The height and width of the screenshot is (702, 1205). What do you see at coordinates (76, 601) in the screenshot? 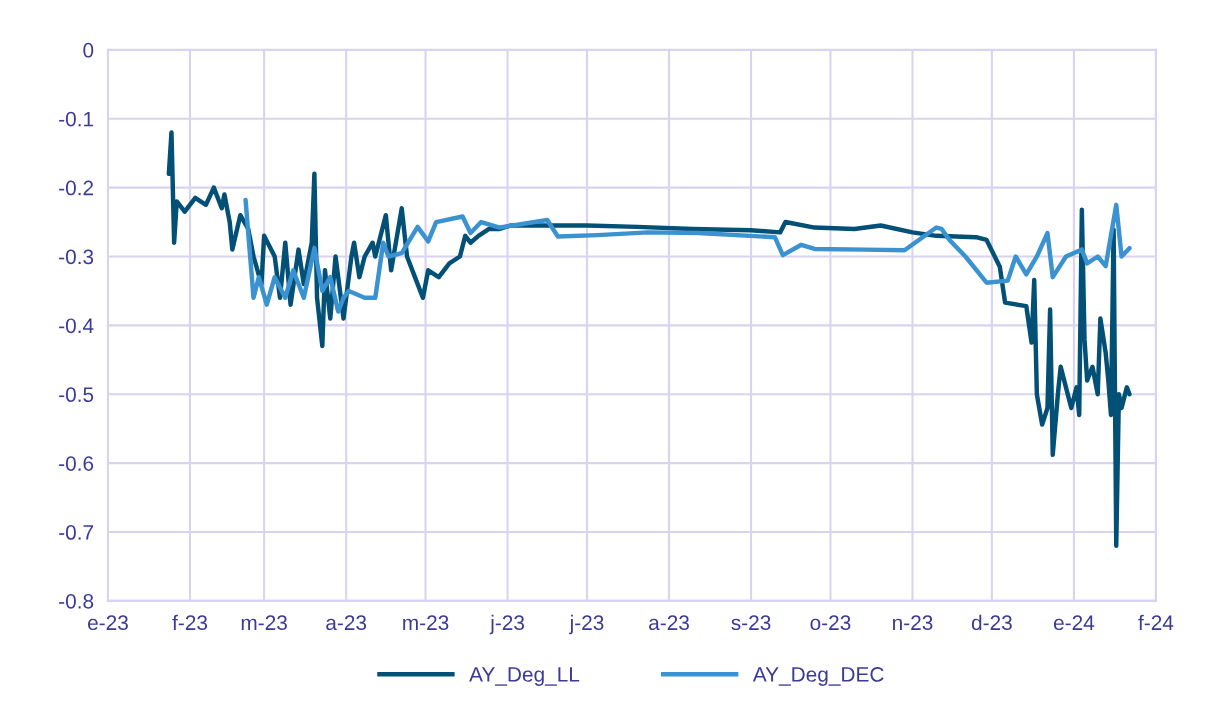
I see `y-tick-label: -0.8` at bounding box center [76, 601].